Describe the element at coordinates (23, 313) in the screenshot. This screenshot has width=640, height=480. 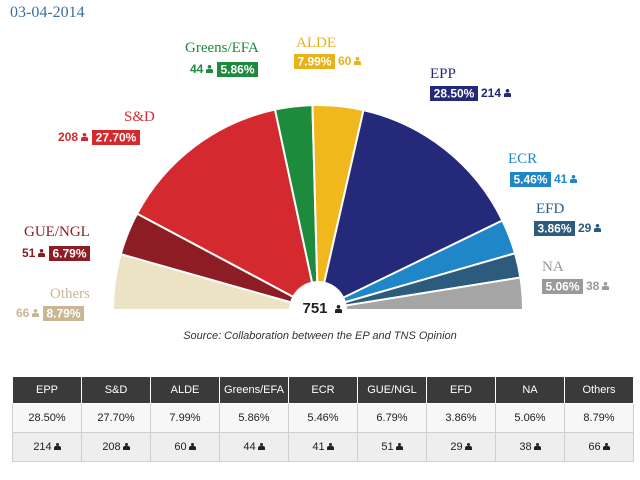
I see `party-seats-others: 66` at that location.